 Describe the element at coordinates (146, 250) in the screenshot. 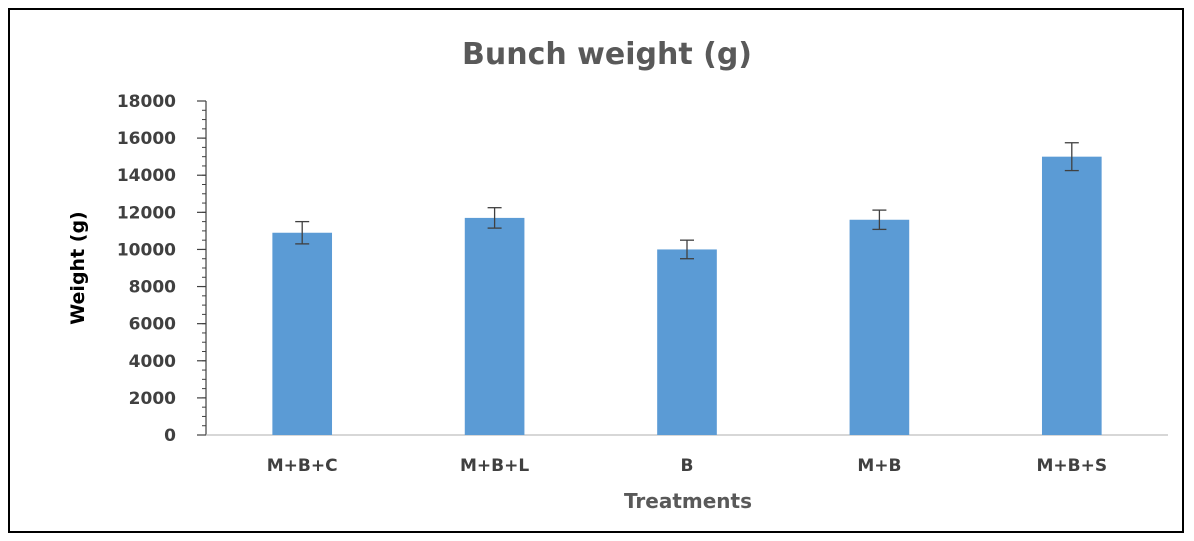

I see `y-tick-label: 10000` at that location.